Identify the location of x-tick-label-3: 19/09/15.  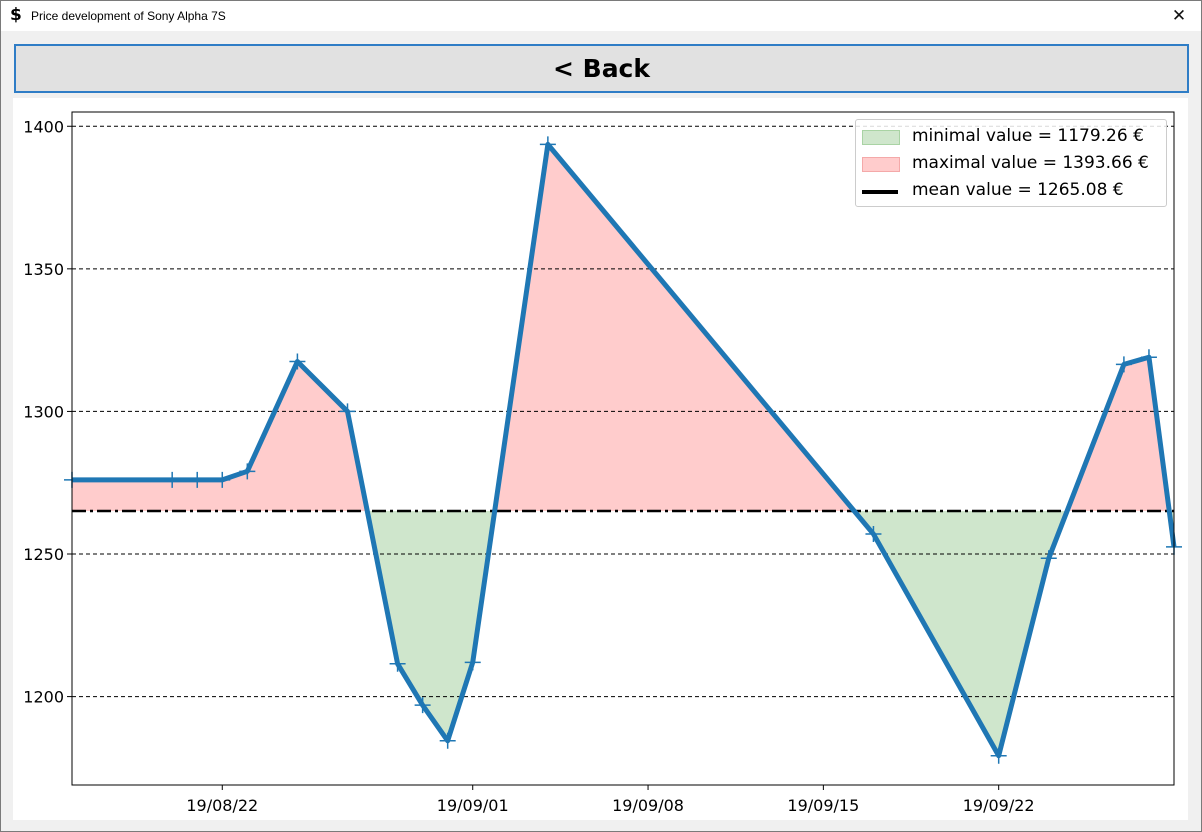
(823, 805).